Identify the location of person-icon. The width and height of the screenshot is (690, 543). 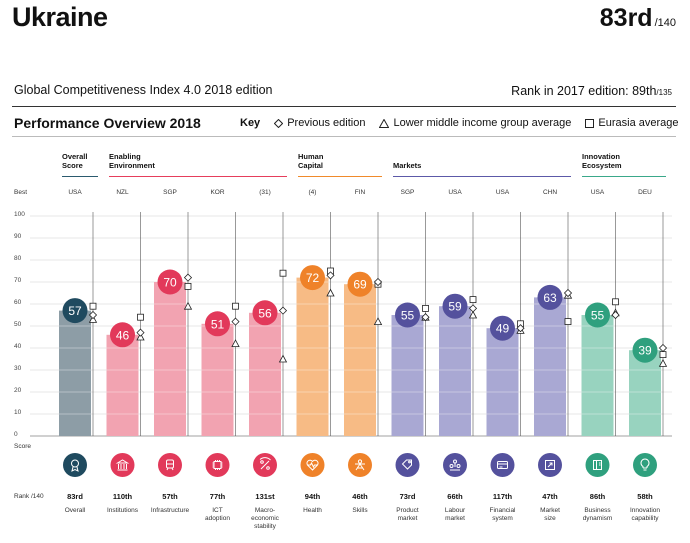
(360, 465).